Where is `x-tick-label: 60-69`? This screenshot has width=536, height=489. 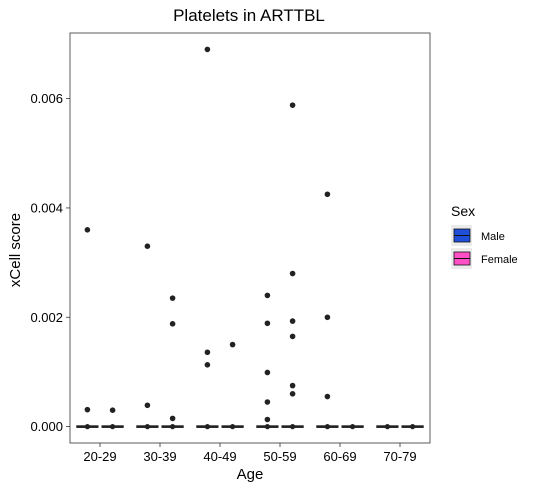
x-tick-label: 60-69 is located at coordinates (339, 456).